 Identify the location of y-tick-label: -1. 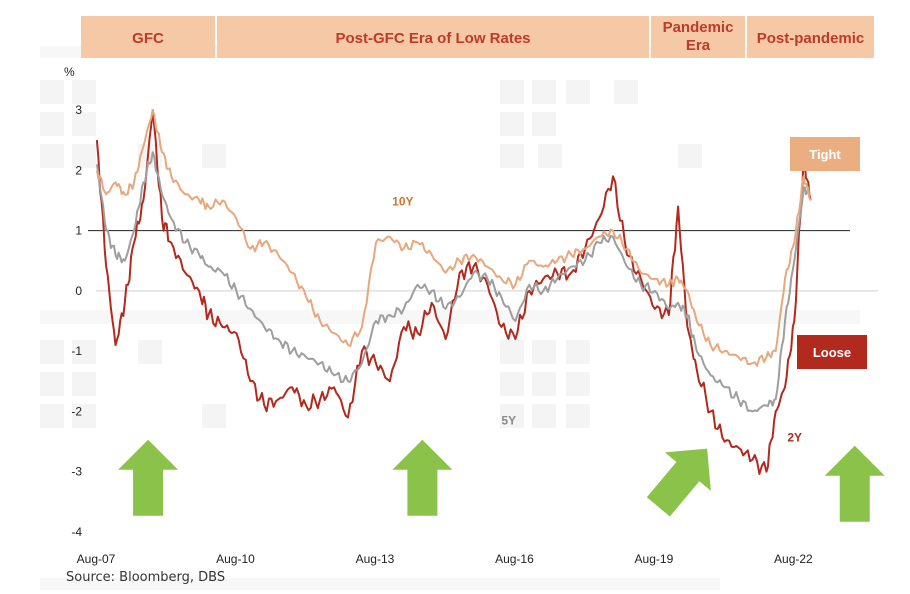
(76, 351).